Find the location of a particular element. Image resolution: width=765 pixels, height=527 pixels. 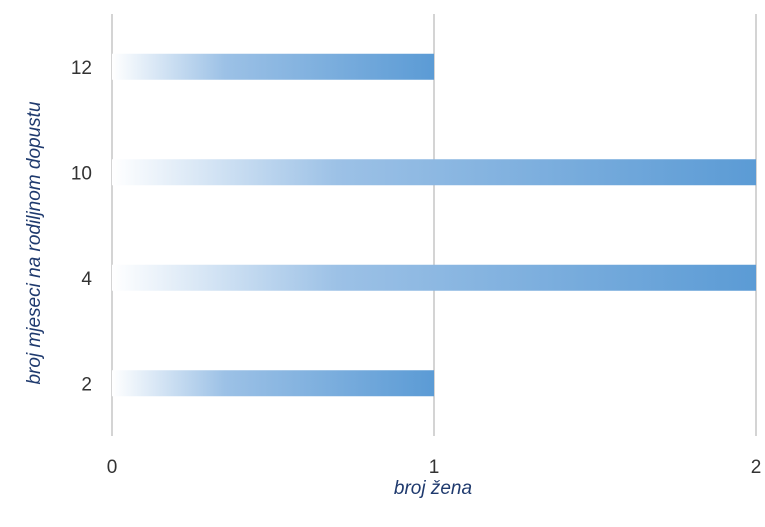

x-tick-label: 2 is located at coordinates (756, 467).